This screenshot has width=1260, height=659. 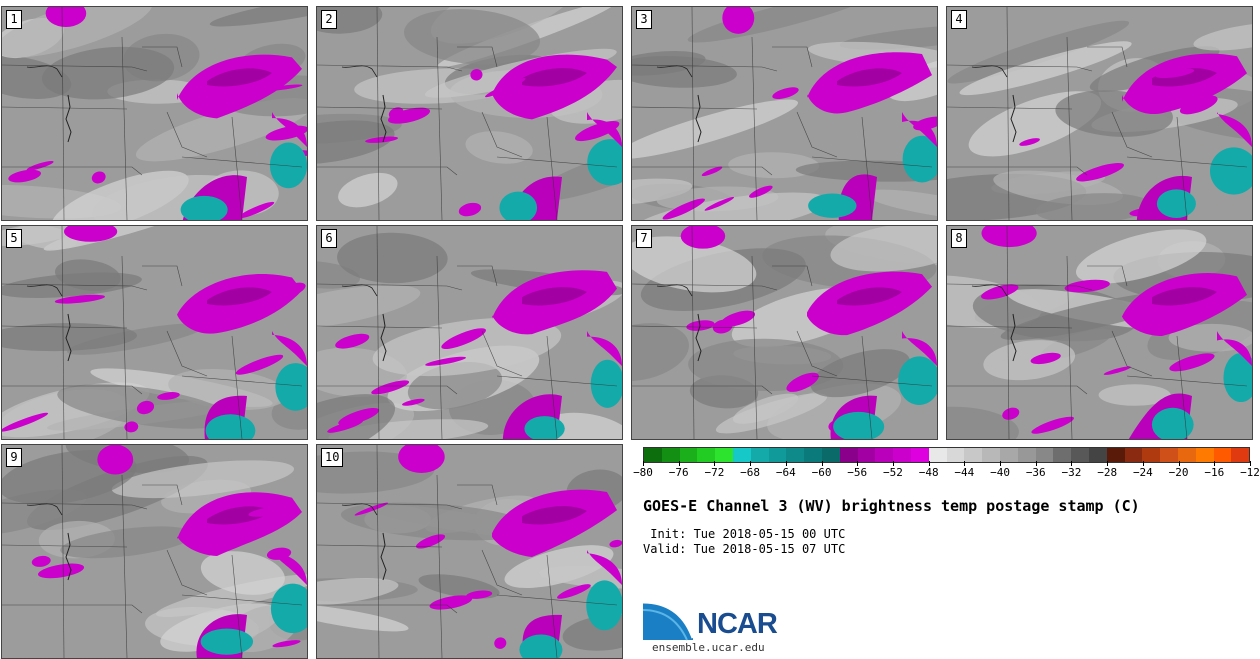 What do you see at coordinates (643, 472) in the screenshot?
I see `colorbar-tick-label: −80` at bounding box center [643, 472].